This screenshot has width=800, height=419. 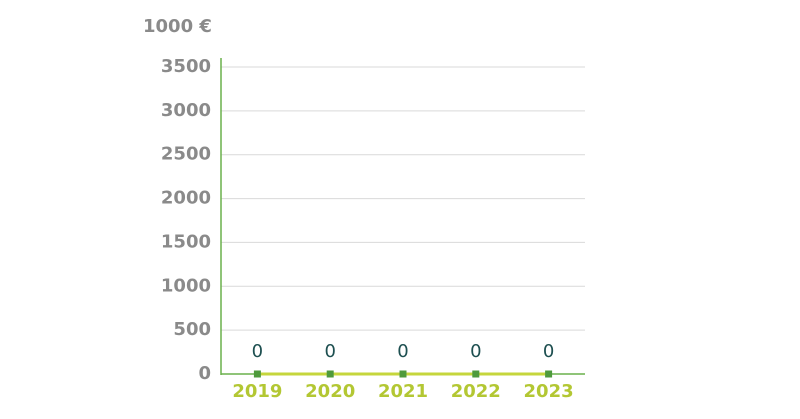 I want to click on y-tick-label: 1500, so click(x=186, y=241).